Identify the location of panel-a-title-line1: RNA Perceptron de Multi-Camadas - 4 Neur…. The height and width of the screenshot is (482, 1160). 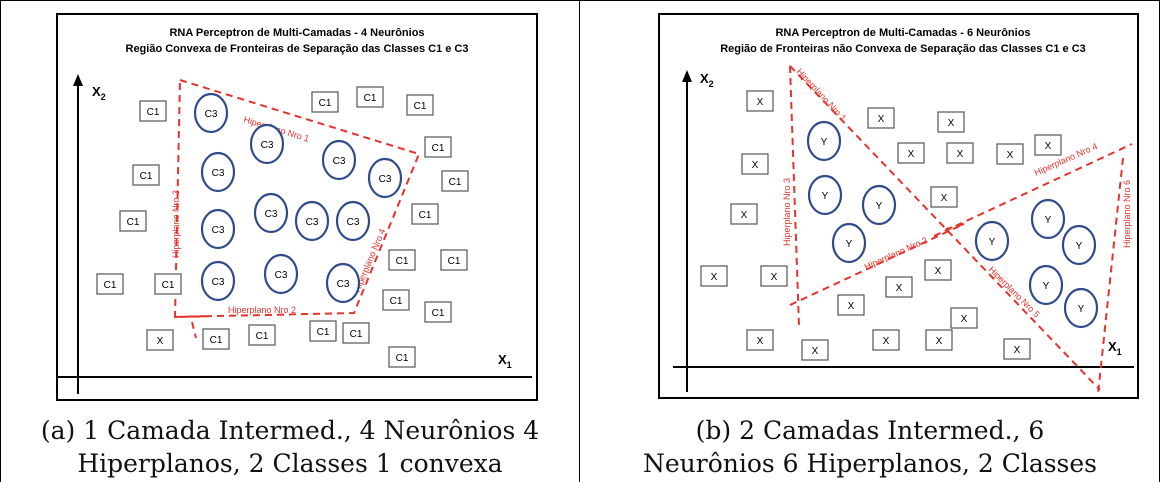
(296, 33).